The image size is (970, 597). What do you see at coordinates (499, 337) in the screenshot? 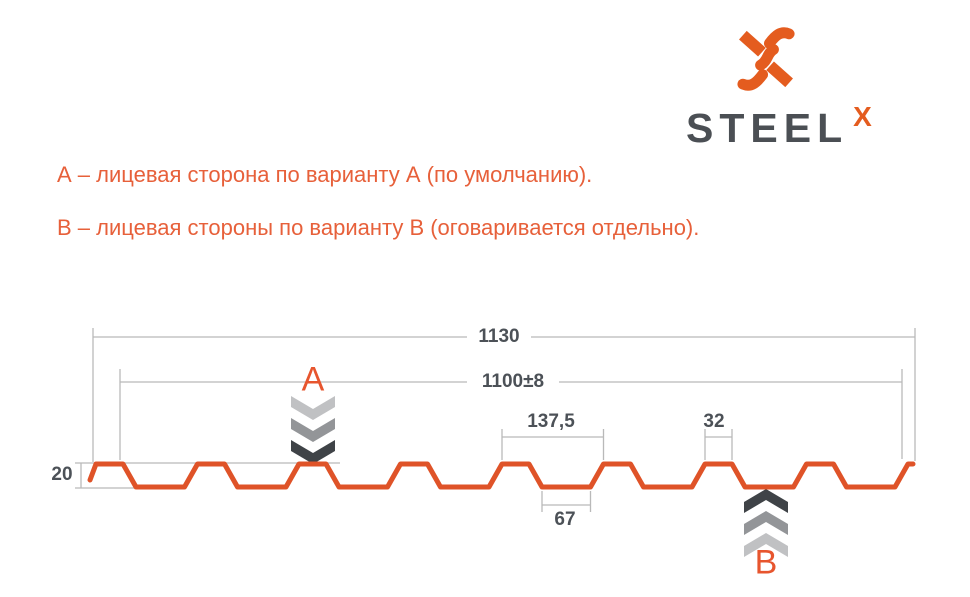
I see `dim-label-overall-width: 1130` at bounding box center [499, 337].